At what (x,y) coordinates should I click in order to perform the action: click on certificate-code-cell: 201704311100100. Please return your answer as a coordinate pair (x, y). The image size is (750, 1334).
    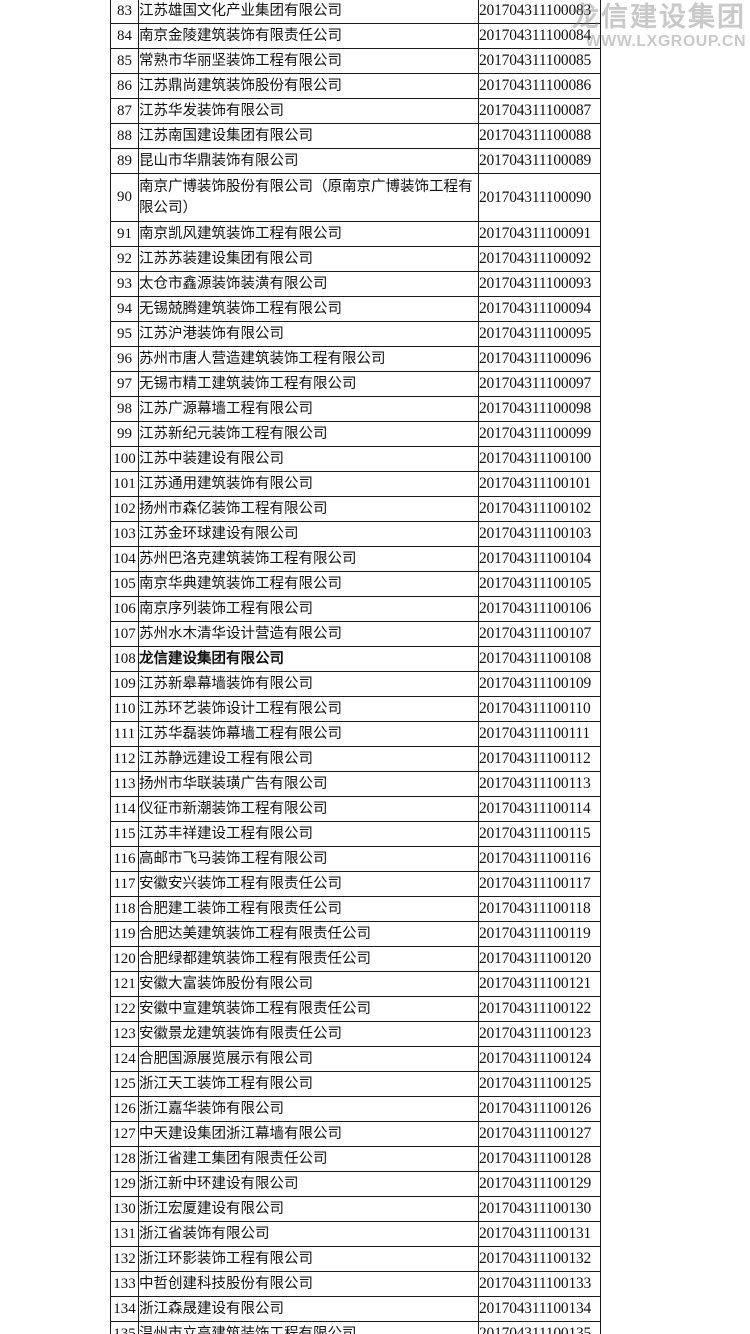
    Looking at the image, I should click on (539, 459).